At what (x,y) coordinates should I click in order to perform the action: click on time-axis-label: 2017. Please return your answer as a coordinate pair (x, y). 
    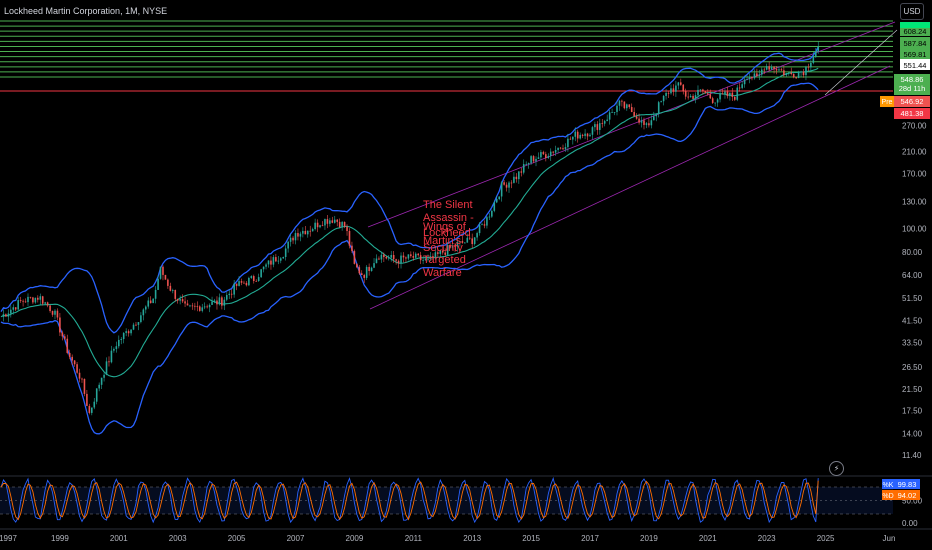
    Looking at the image, I should click on (590, 538).